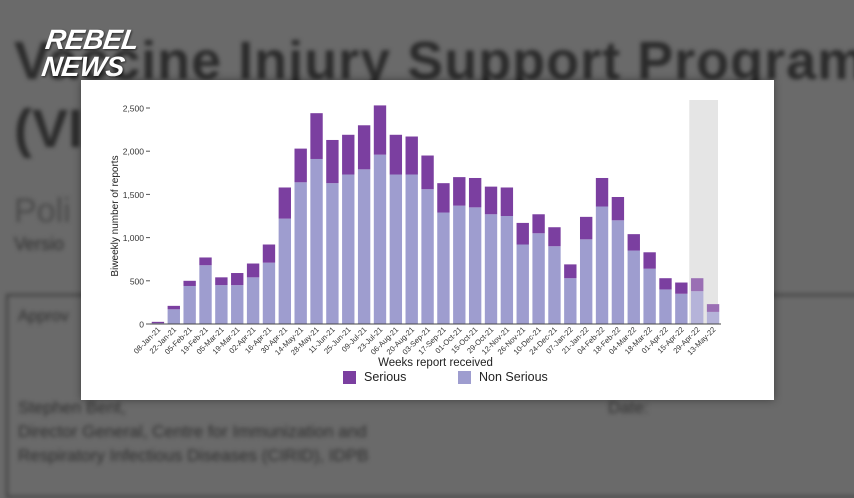 Image resolution: width=854 pixels, height=498 pixels. I want to click on legend-non-serious: Non Serious, so click(503, 377).